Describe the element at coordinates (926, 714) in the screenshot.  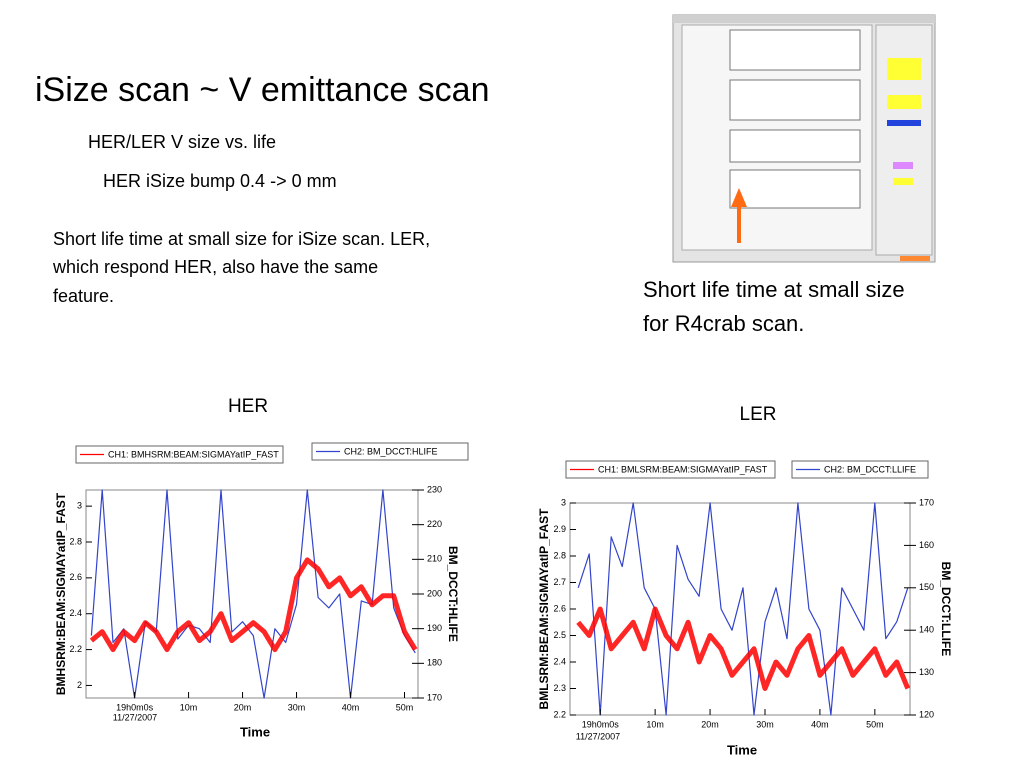
I see `y2-tick-label: 120` at that location.